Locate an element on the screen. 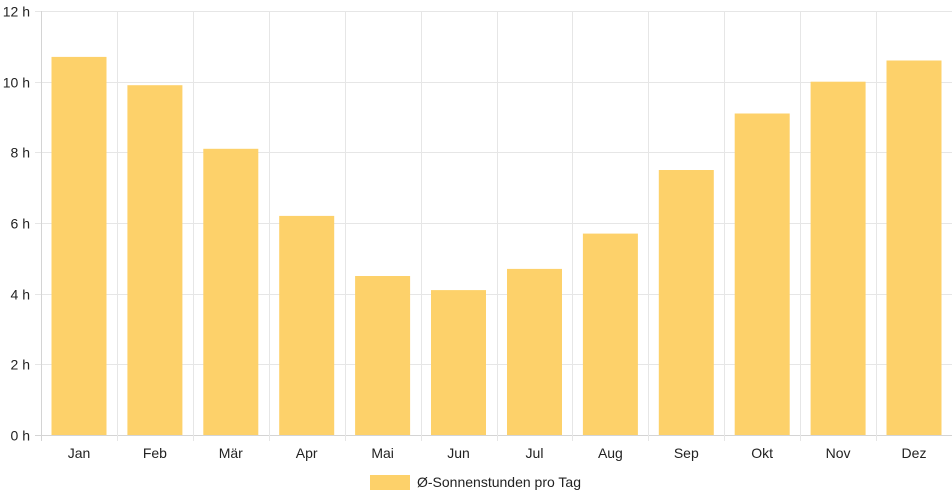  x-tick-label: Feb is located at coordinates (155, 453).